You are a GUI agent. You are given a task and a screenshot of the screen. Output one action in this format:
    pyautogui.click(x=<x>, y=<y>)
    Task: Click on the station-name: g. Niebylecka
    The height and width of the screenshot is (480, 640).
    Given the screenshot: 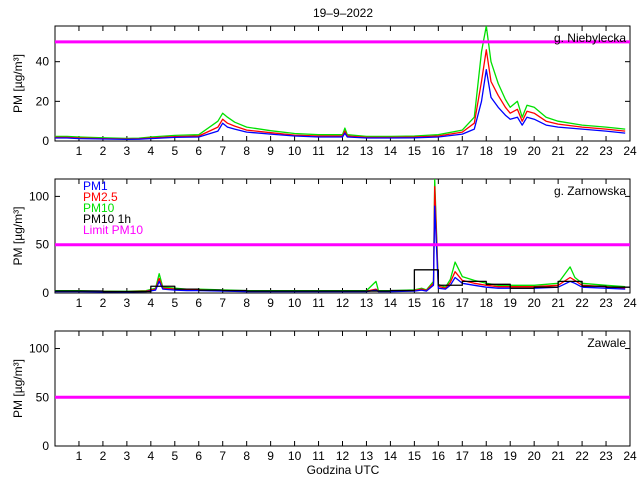 What is the action you would take?
    pyautogui.click(x=590, y=38)
    